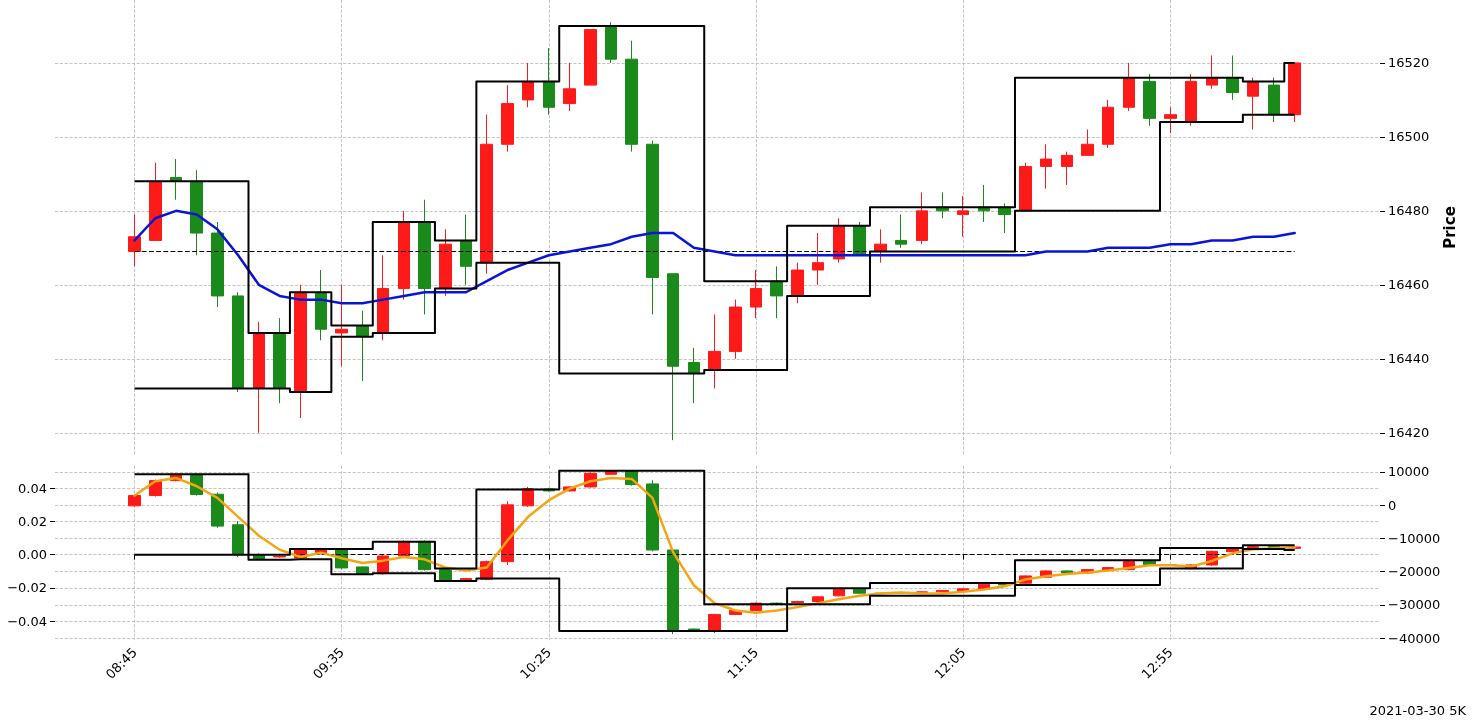 The height and width of the screenshot is (721, 1472). Describe the element at coordinates (1414, 605) in the screenshot. I see `y2-tick-label: −30000` at that location.